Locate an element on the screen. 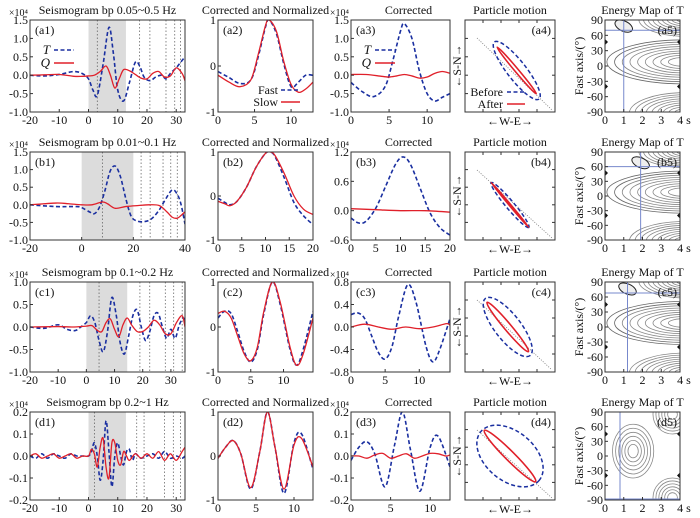 This screenshot has height=518, width=700. legend-label: Before is located at coordinates (486, 92).